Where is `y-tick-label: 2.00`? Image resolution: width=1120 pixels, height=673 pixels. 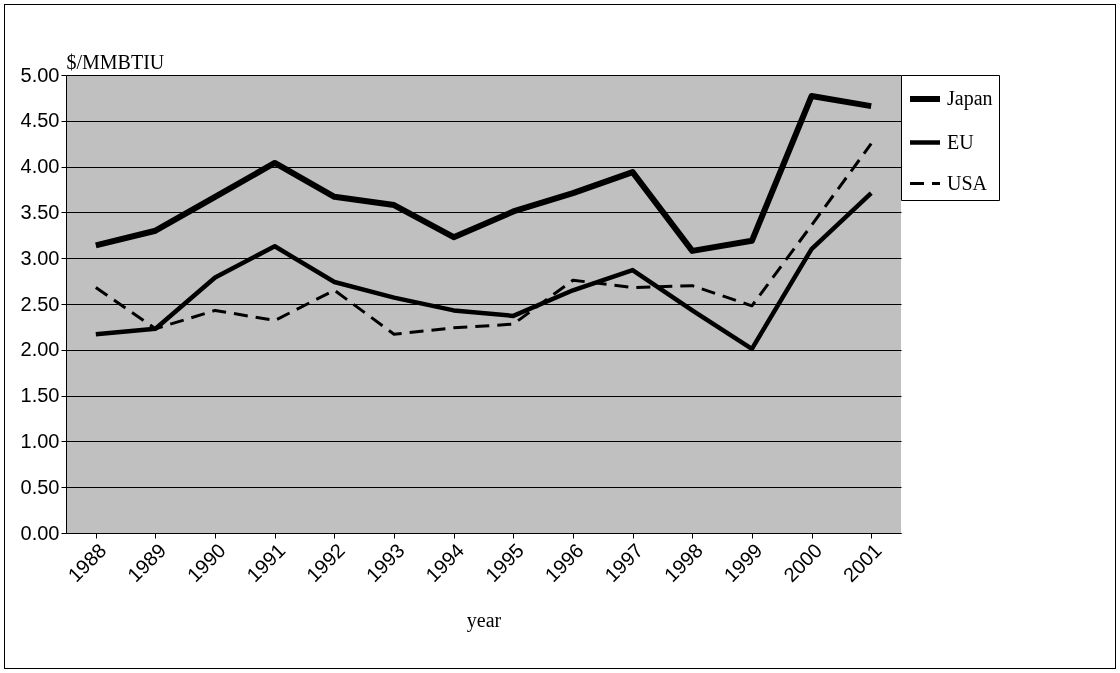
y-tick-label: 2.00 is located at coordinates (40, 349).